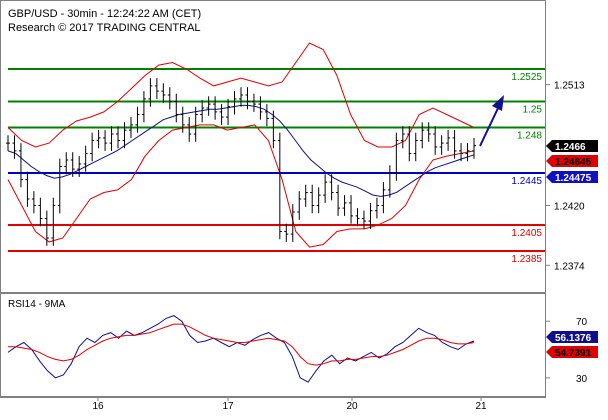 The image size is (608, 420). What do you see at coordinates (491, 121) in the screenshot?
I see `projection-arrow` at bounding box center [491, 121].